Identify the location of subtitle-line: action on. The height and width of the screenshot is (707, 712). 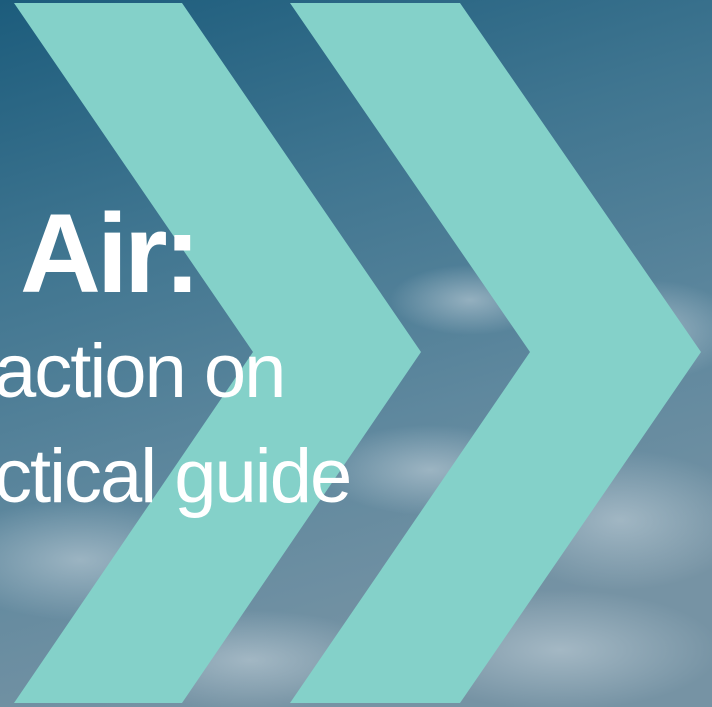
(142, 371).